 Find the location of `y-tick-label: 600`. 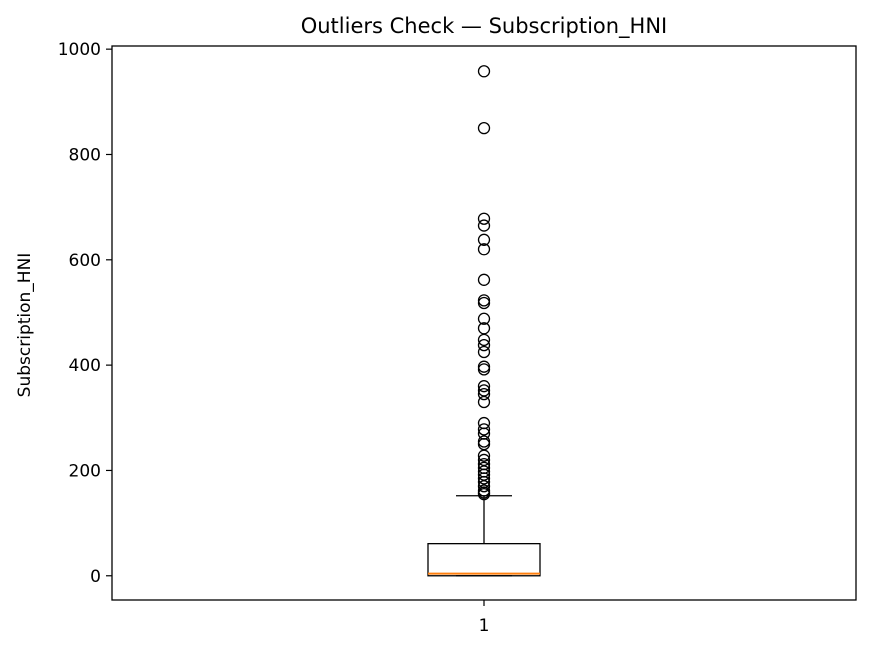

y-tick-label: 600 is located at coordinates (85, 261).